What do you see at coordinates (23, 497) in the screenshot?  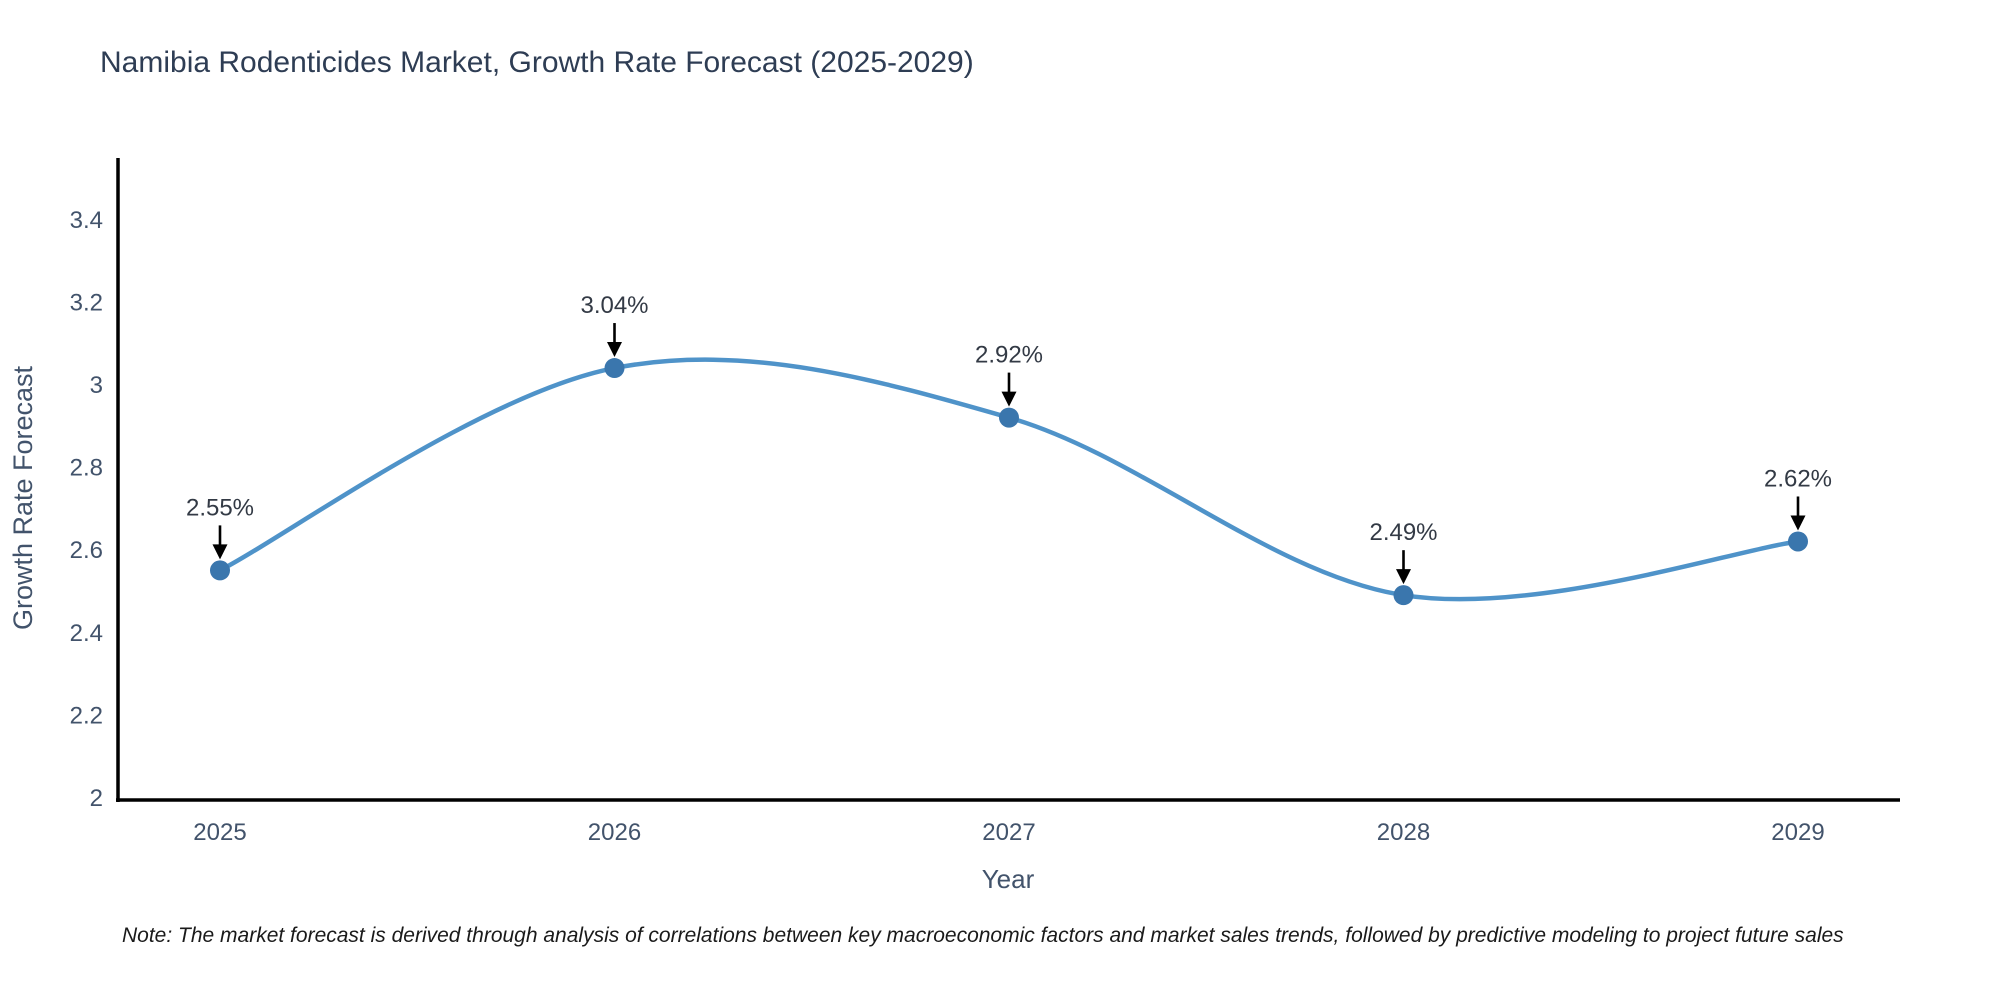 I see `y-axis-label: Growth Rate Forecast` at bounding box center [23, 497].